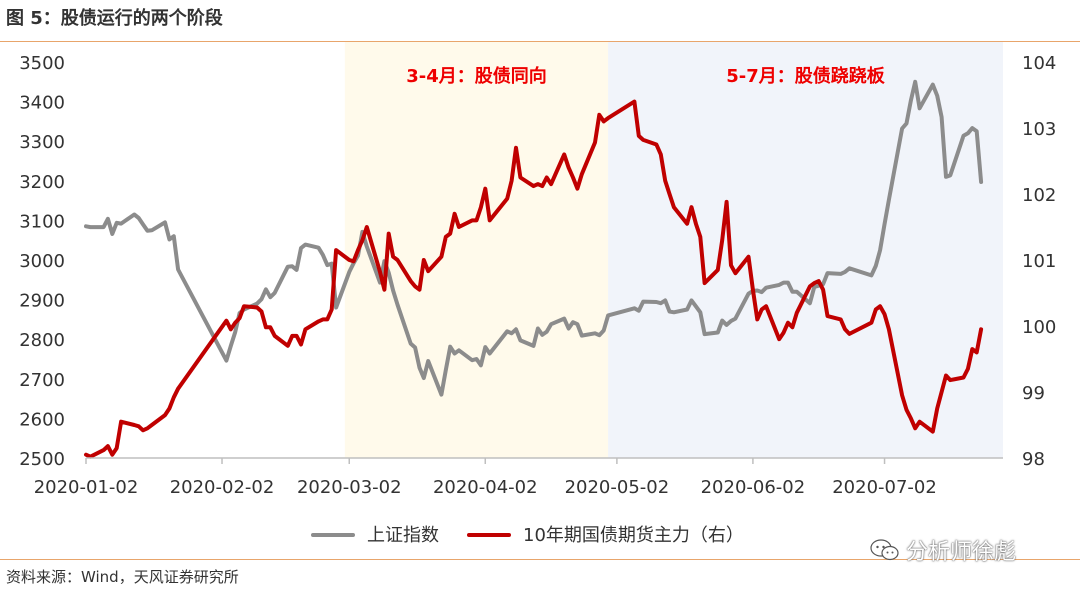  Describe the element at coordinates (42, 340) in the screenshot. I see `y-left-tick-label: 2800` at that location.